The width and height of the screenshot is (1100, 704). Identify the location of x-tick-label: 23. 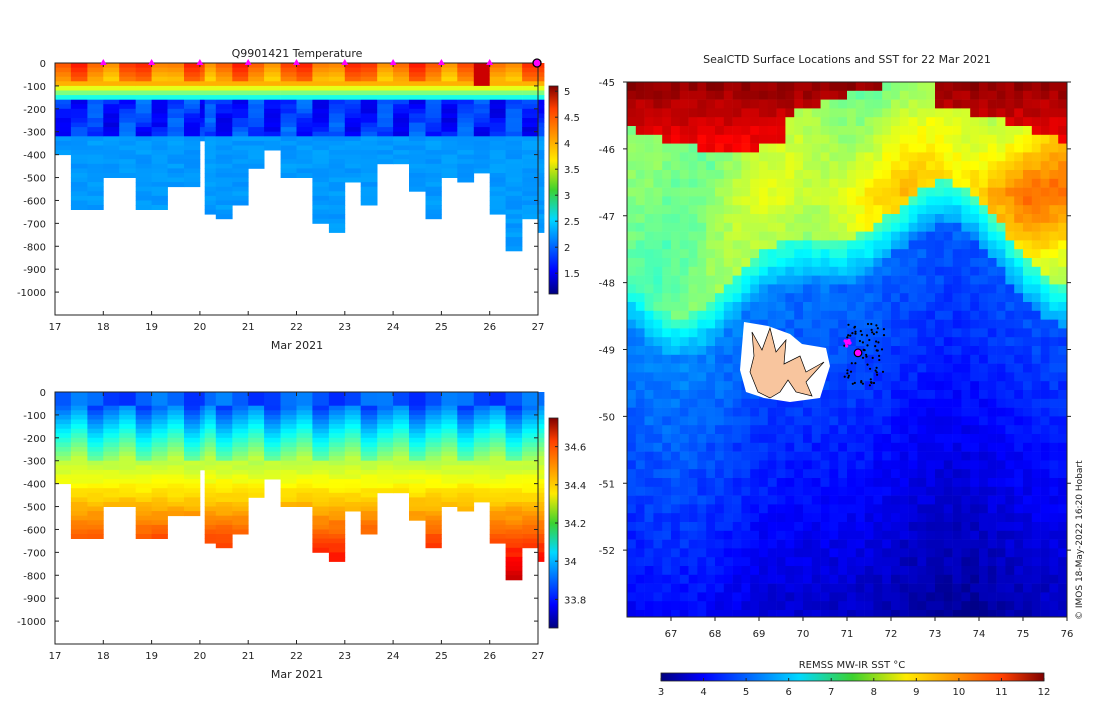
(344, 327).